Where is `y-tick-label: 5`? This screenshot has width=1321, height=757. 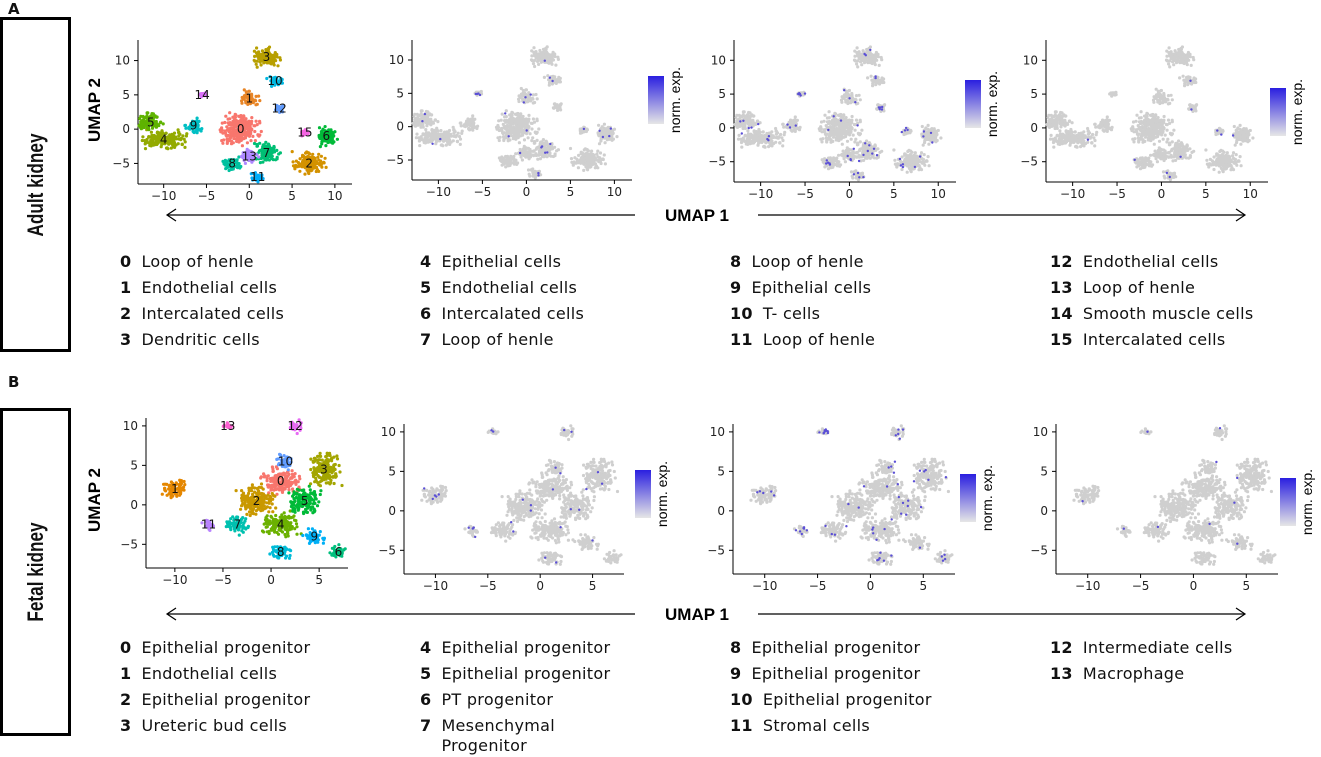 y-tick-label: 5 is located at coordinates (400, 93).